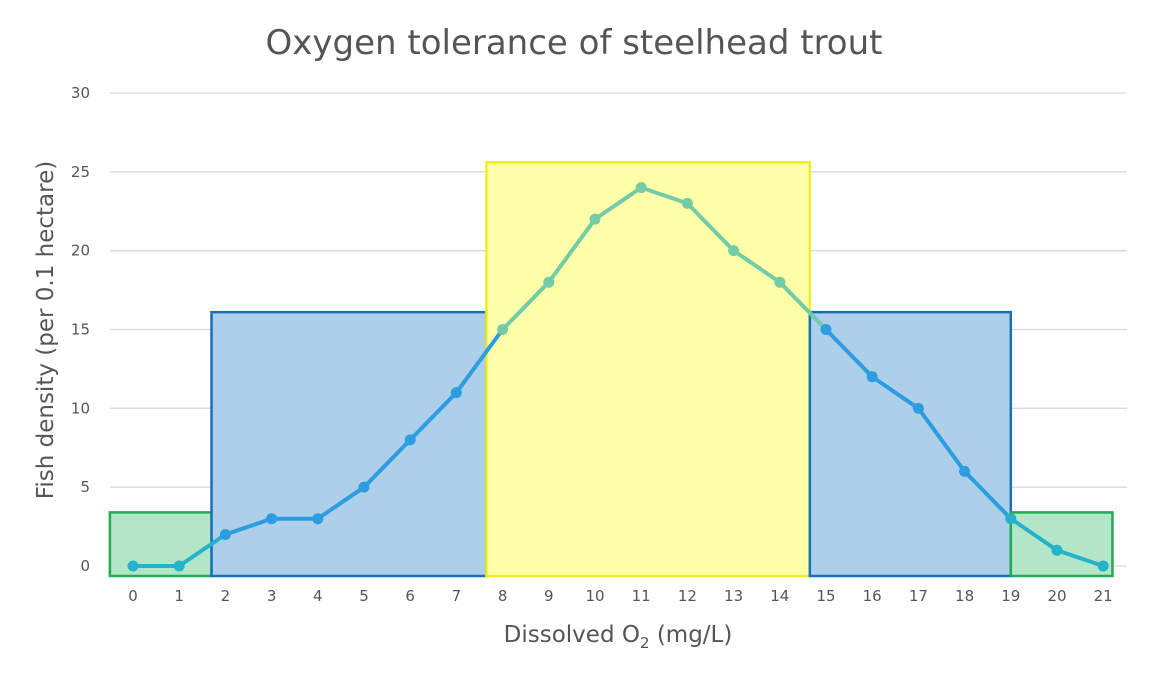  I want to click on x-axis-ticks: 0 1 2 3 4 5 6 7 8 9 10 11 12 13 14 15 16 17 18 19 20 21, so click(620, 596).